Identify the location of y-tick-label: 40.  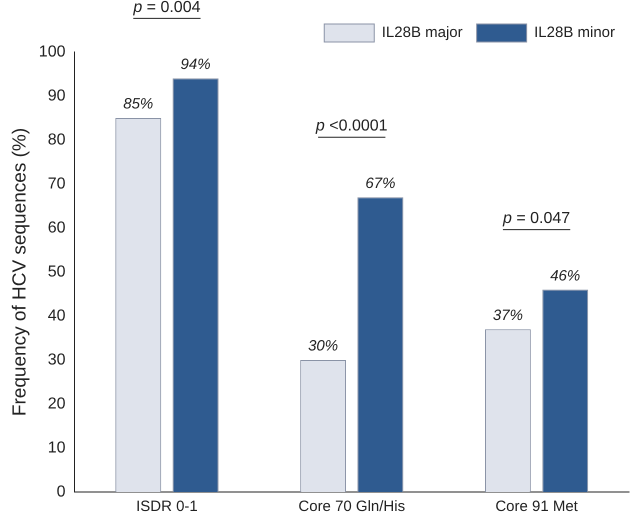
(57, 315).